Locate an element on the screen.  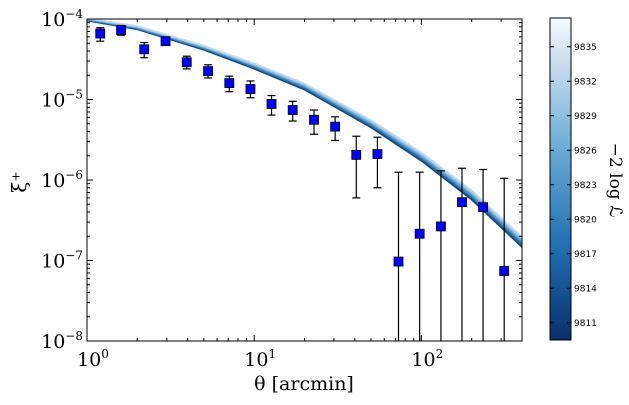
y-tick-label: 10⁻⁴ is located at coordinates (62, 19).